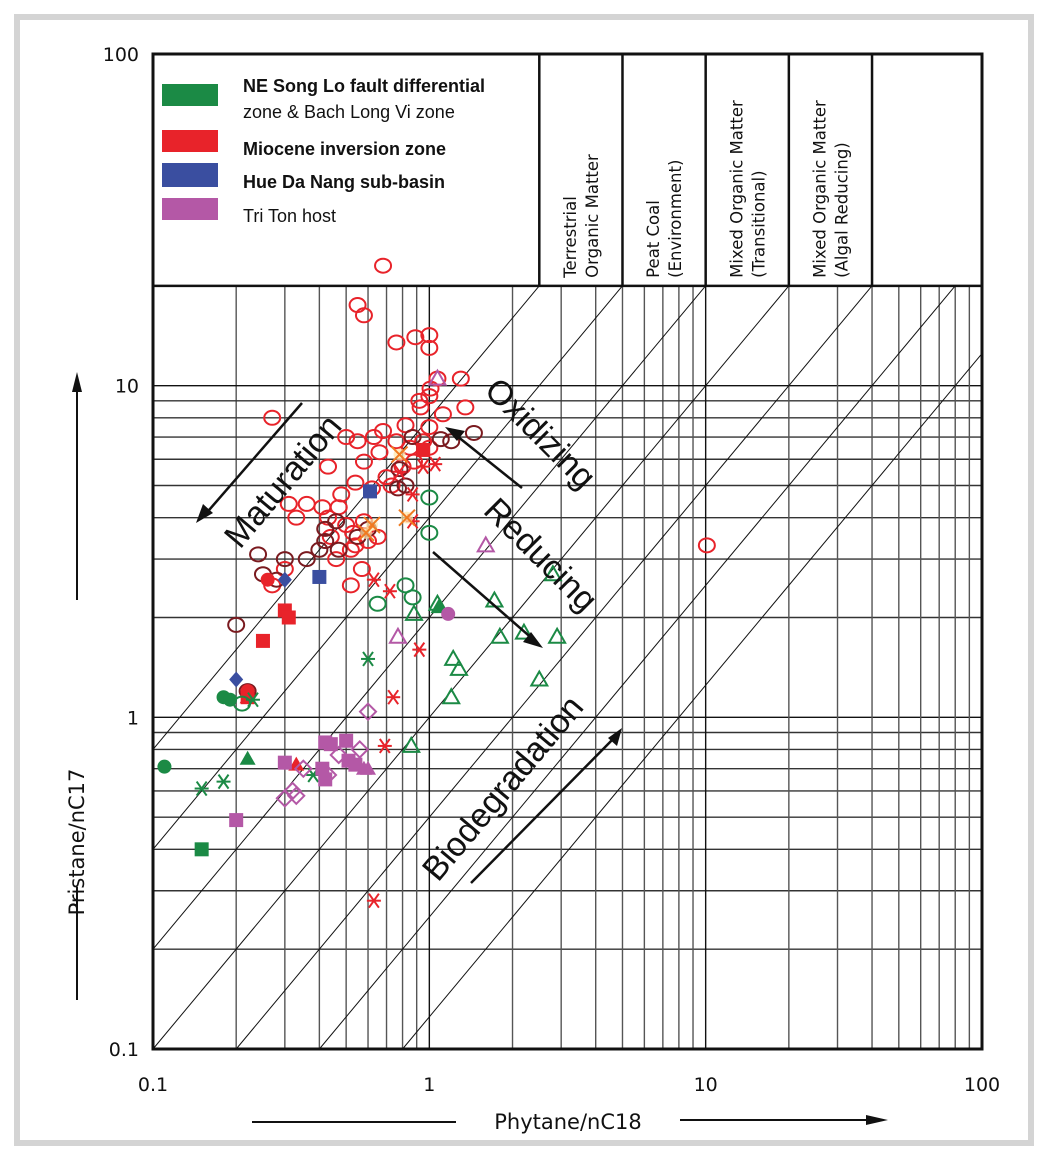 This screenshot has width=1049, height=1165. Describe the element at coordinates (533, 640) in the screenshot. I see `reducing-arrowhead` at that location.